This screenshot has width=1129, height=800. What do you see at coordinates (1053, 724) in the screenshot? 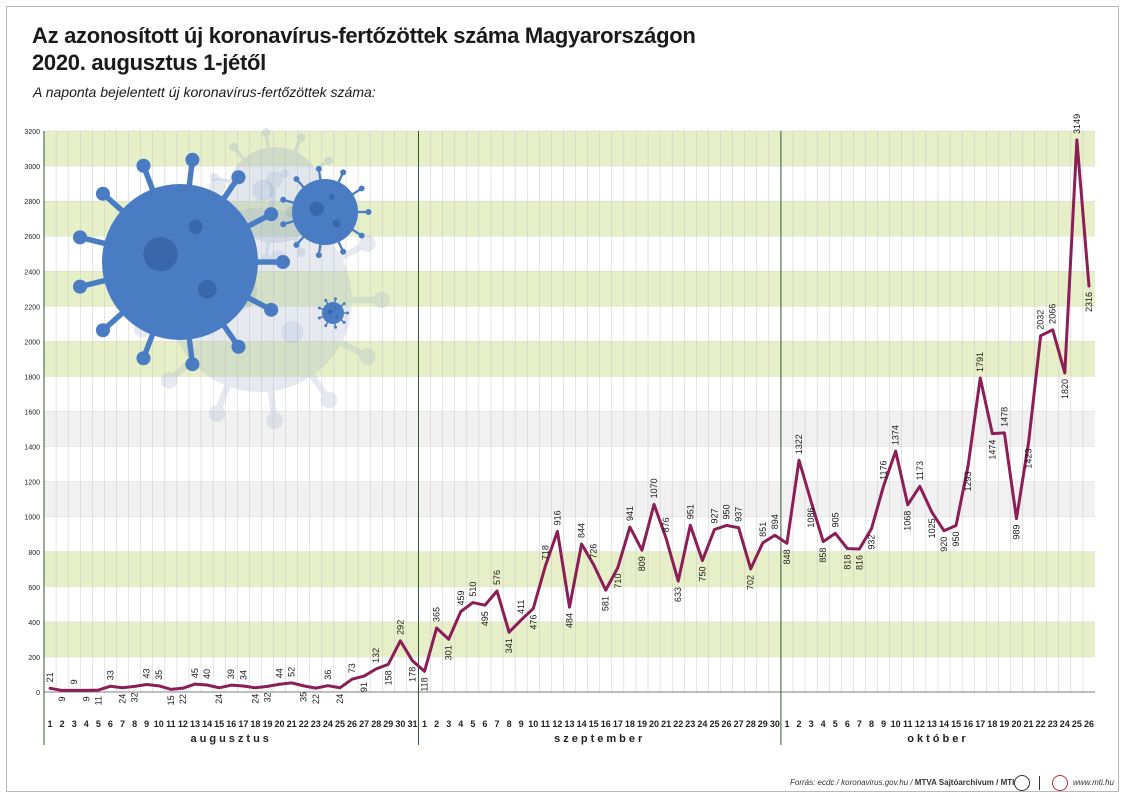
I see `x-tick-label: 23` at bounding box center [1053, 724].